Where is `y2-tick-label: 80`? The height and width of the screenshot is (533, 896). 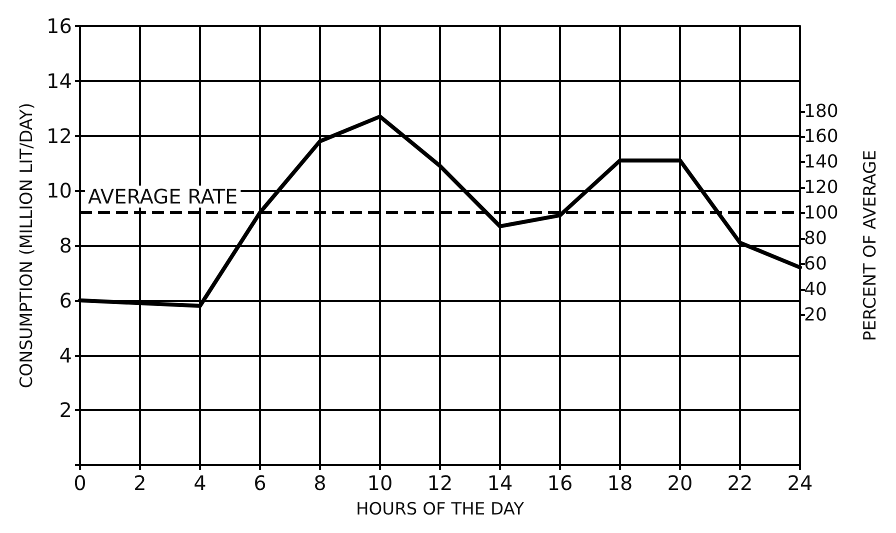 y2-tick-label: 80 is located at coordinates (815, 238).